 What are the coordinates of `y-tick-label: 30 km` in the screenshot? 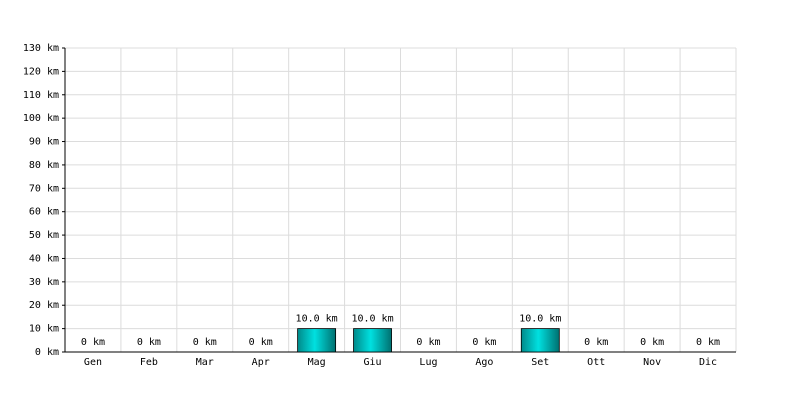 It's located at (44, 282).